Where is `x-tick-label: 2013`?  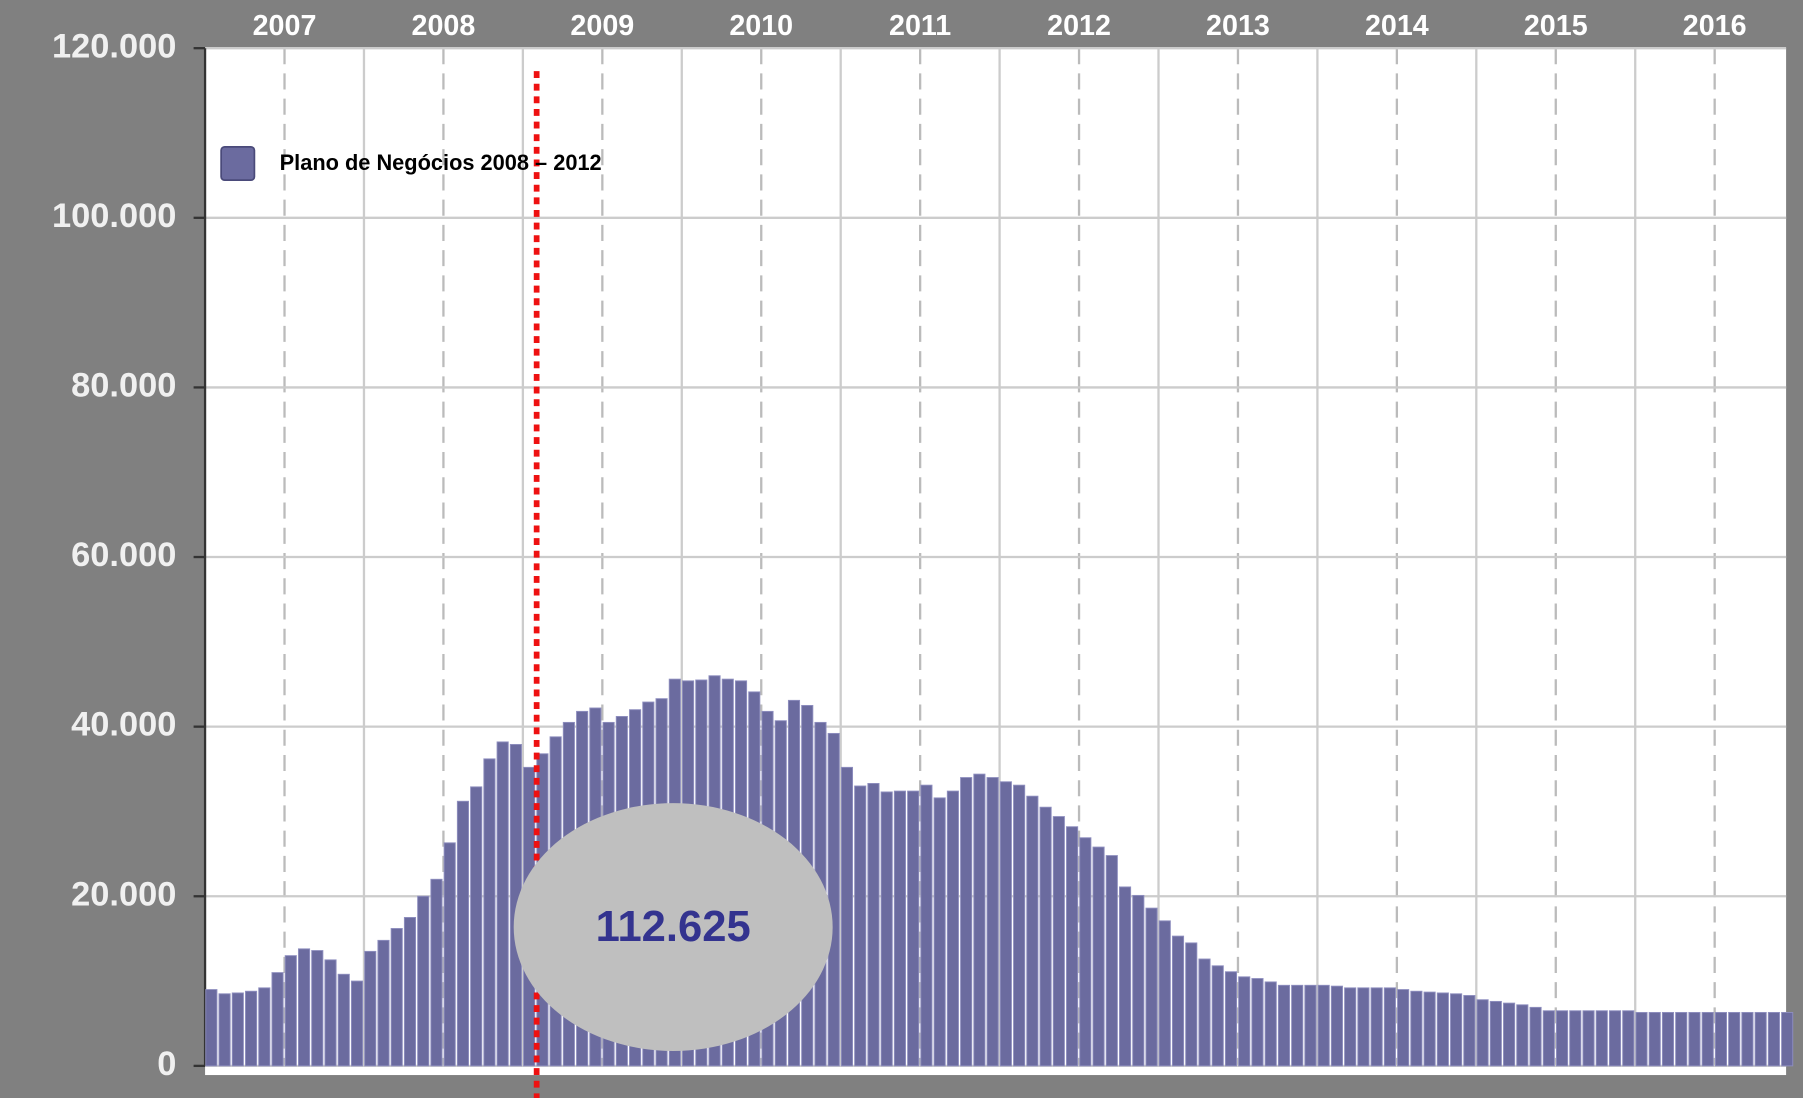 x-tick-label: 2013 is located at coordinates (1238, 26).